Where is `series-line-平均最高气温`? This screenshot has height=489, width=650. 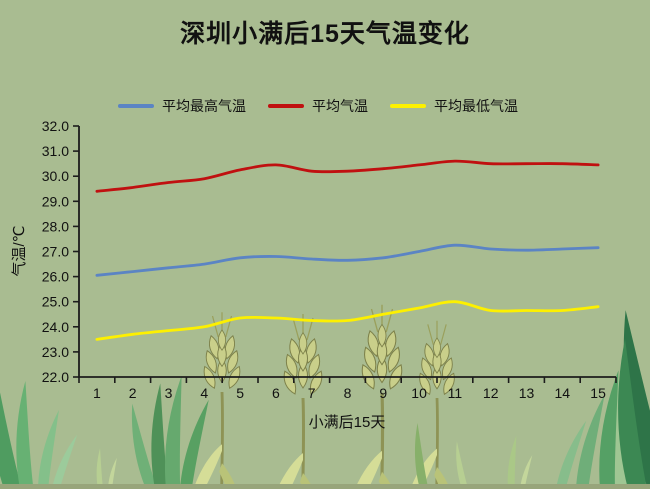 series-line-平均最高气温 is located at coordinates (347, 260).